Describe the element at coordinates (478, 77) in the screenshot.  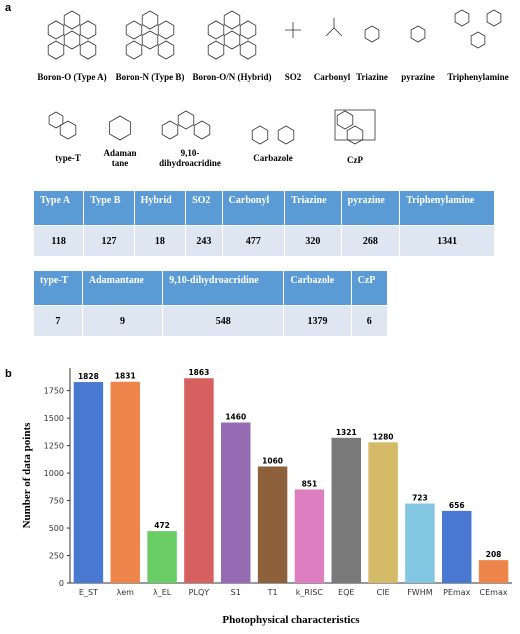
I see `structure-label: Triphenylamine` at that location.